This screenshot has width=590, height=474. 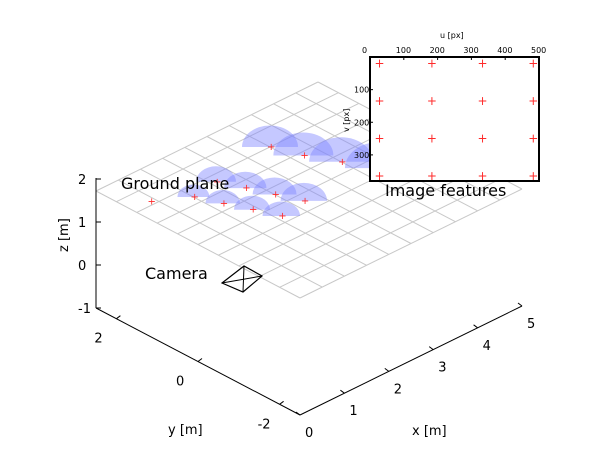 I want to click on camera-glyph, so click(x=242, y=279).